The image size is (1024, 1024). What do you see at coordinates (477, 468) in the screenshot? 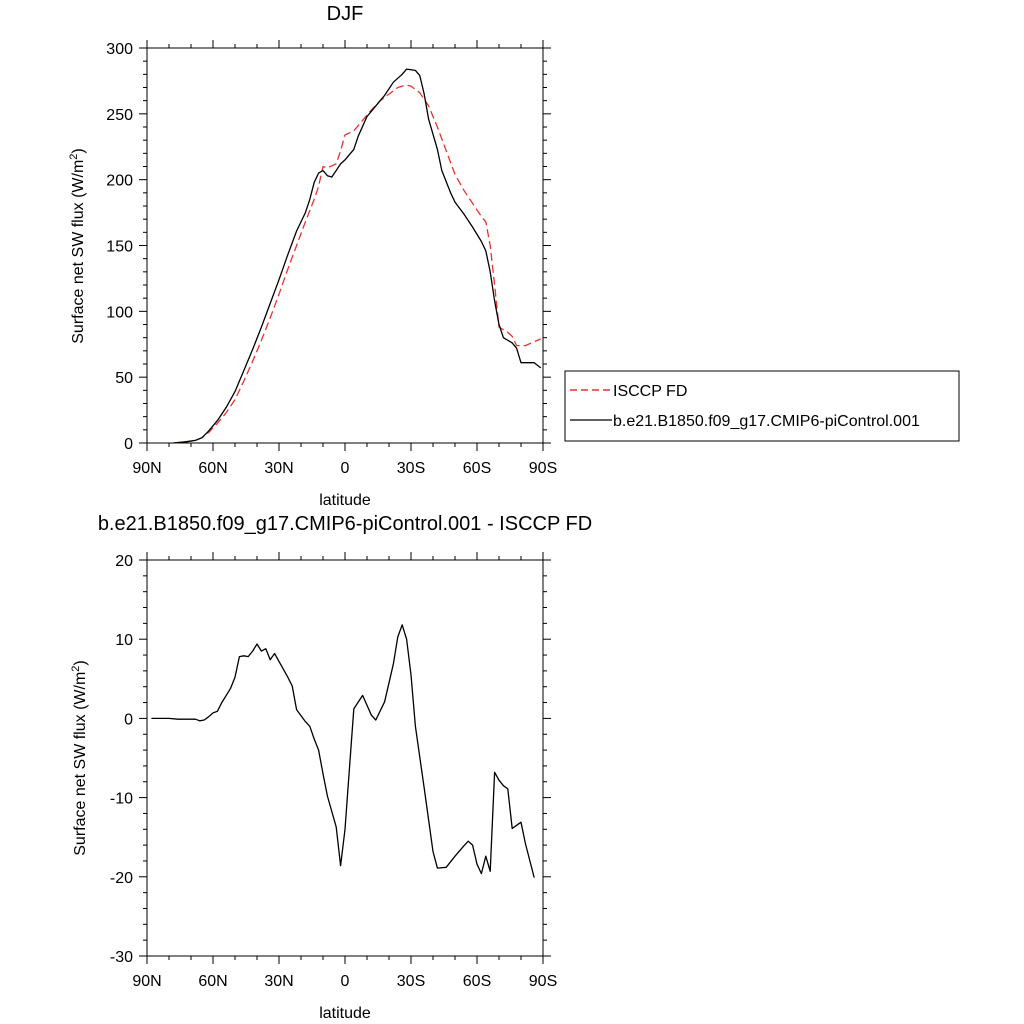
I see `top-xtick-label: 60S` at bounding box center [477, 468].